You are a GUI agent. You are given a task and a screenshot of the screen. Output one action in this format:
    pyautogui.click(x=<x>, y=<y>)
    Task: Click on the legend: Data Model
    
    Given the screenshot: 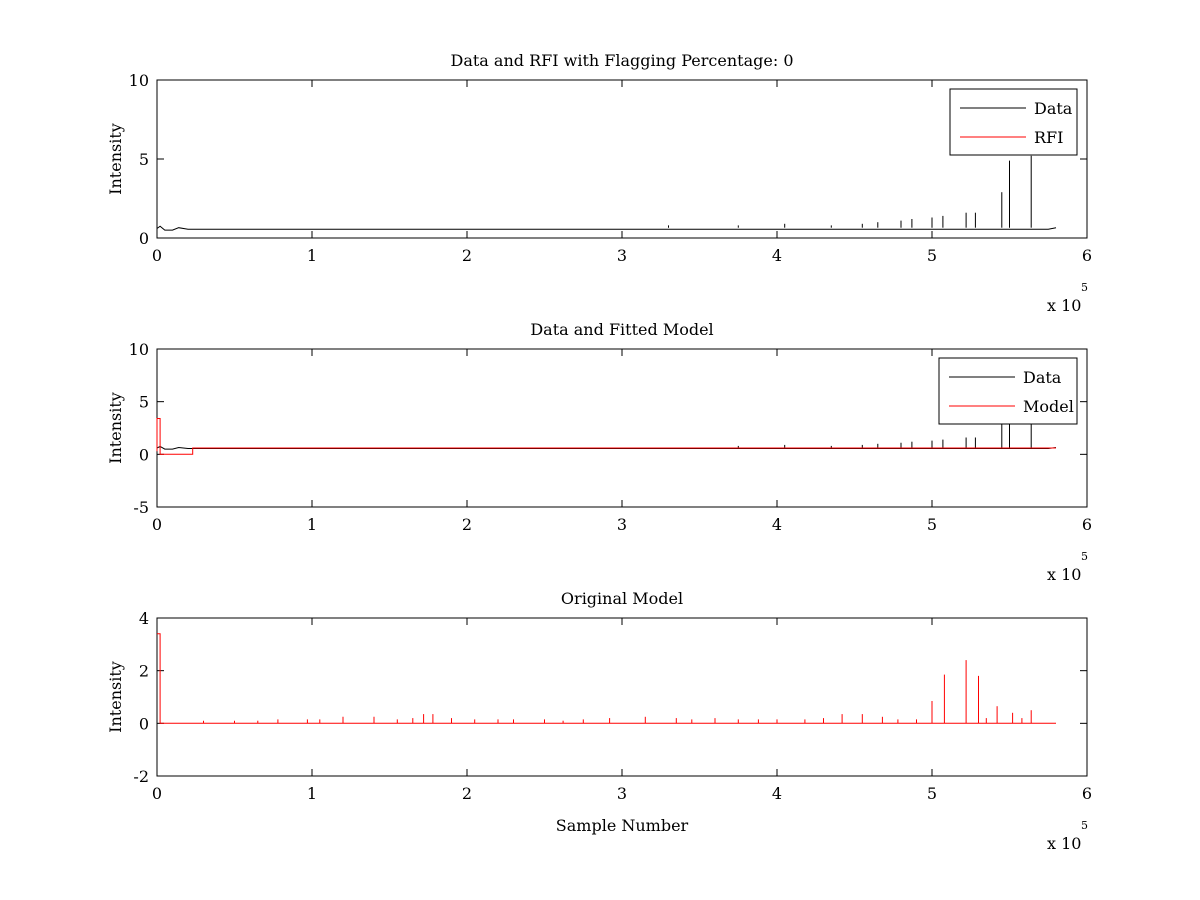 What is the action you would take?
    pyautogui.click(x=1008, y=391)
    